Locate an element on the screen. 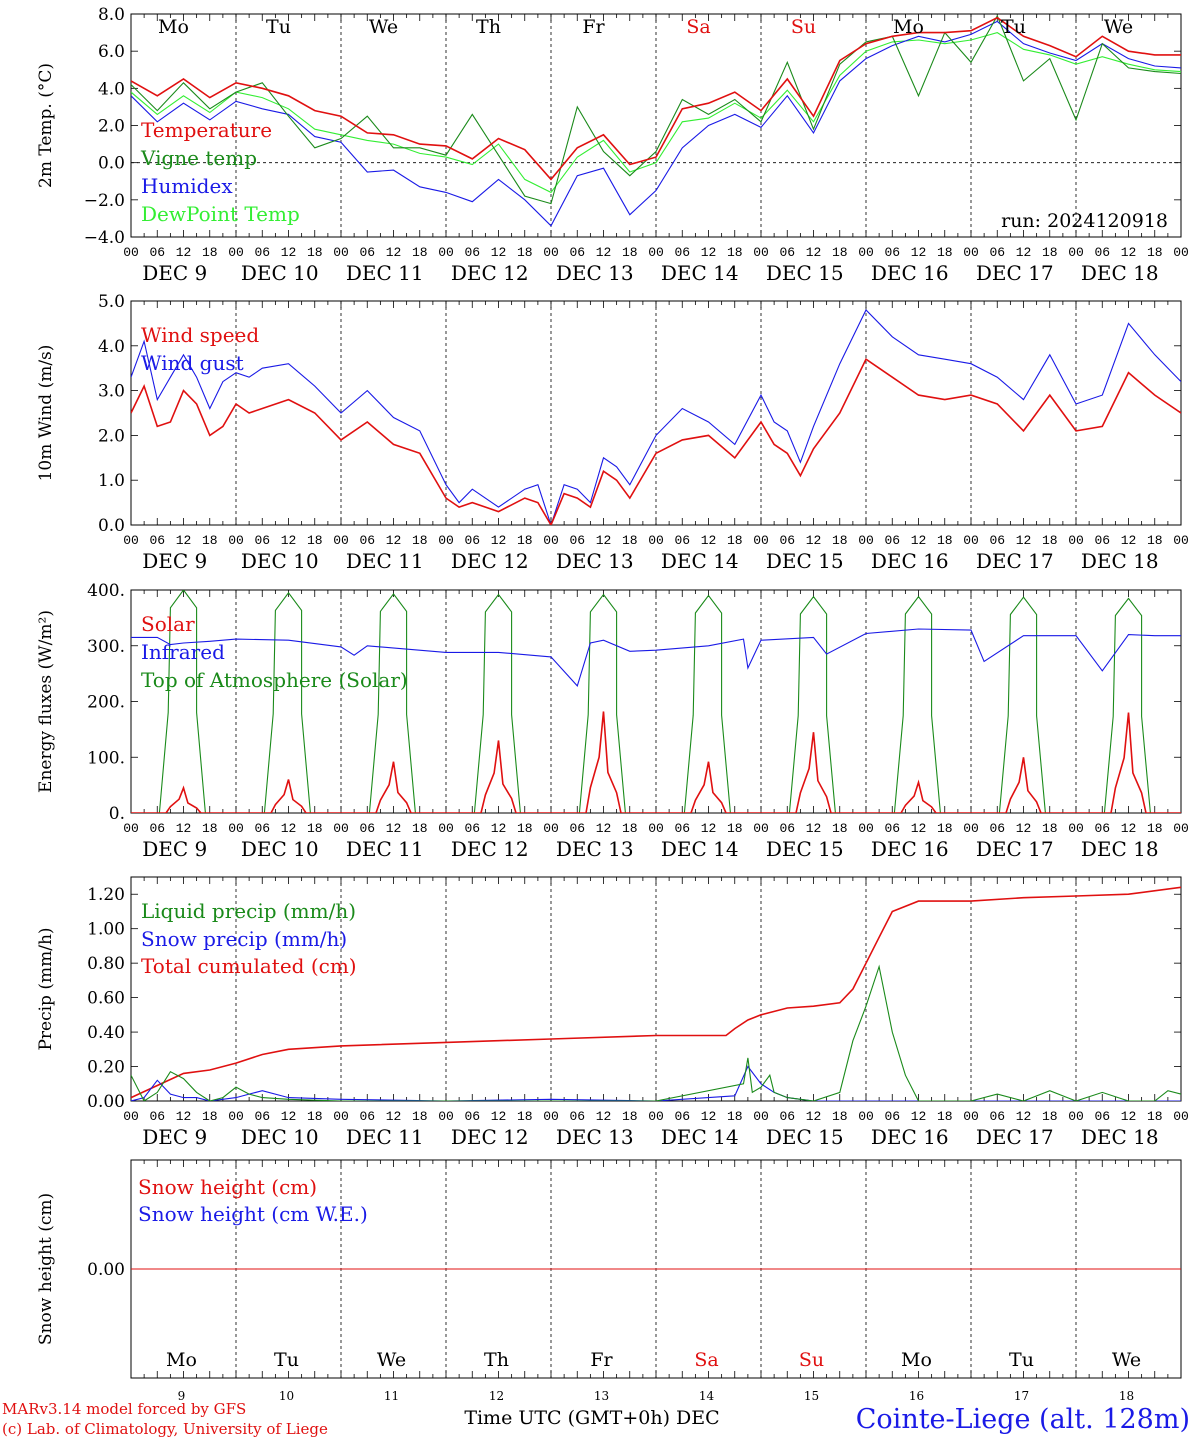 Image resolution: width=1194 pixels, height=1440 pixels. series-line-temperature is located at coordinates (656, 98).